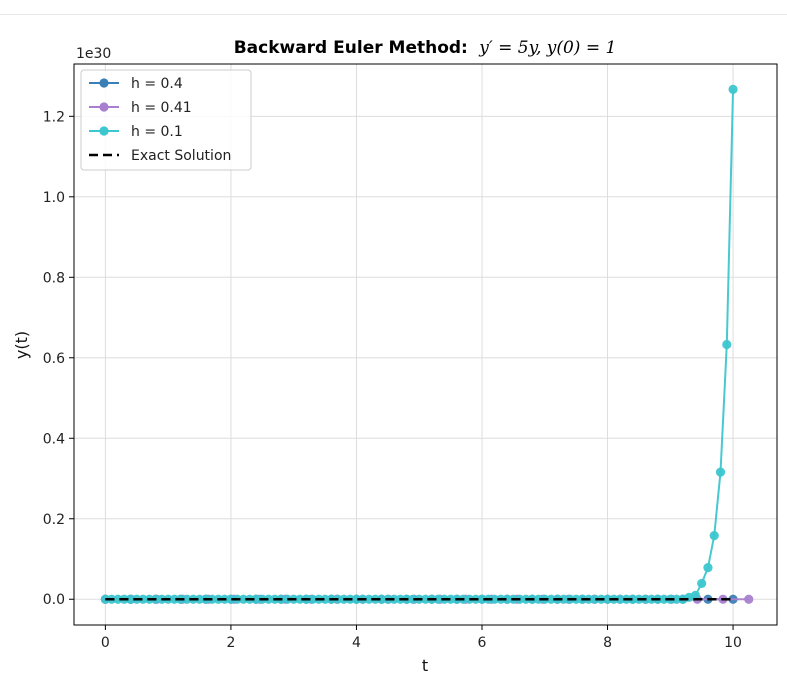 The height and width of the screenshot is (686, 787). I want to click on x-tick-label: 2, so click(230, 643).